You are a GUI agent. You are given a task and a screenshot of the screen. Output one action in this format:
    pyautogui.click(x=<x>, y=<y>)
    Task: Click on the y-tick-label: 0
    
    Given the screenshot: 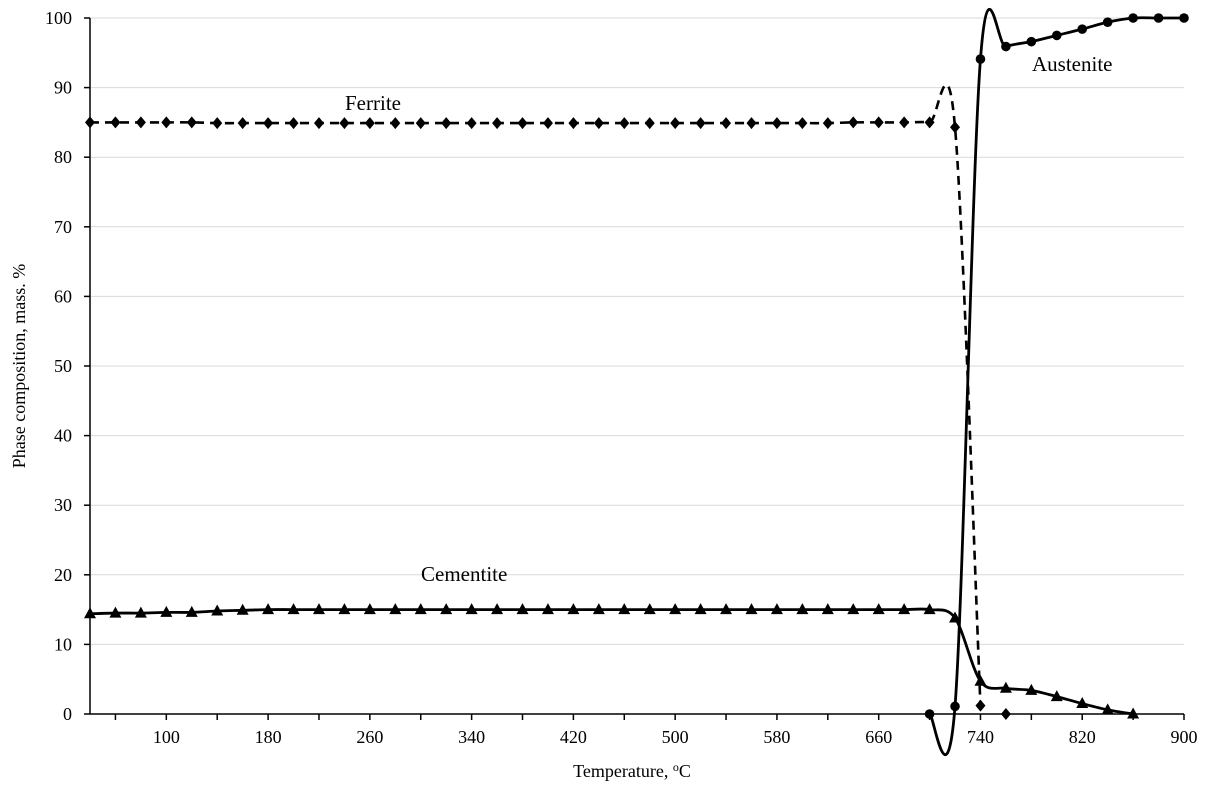 What is the action you would take?
    pyautogui.click(x=67, y=714)
    